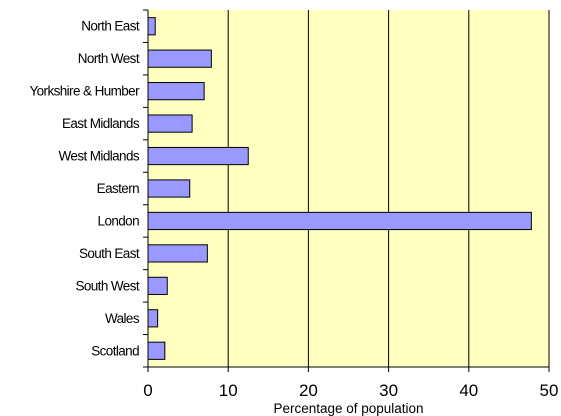 The width and height of the screenshot is (561, 416). I want to click on x-tick-label: 30, so click(388, 390).